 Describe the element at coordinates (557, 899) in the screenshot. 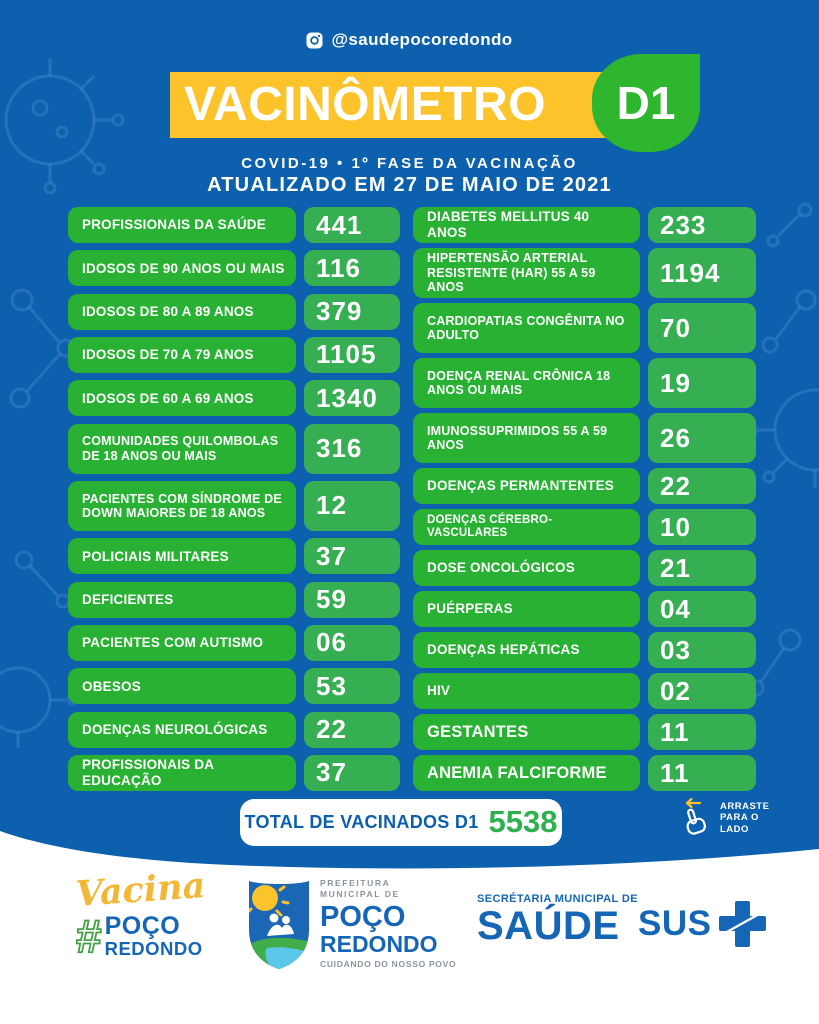

I see `secretary-small-text: SECRÉTARIA MUNICIPAL DE` at that location.